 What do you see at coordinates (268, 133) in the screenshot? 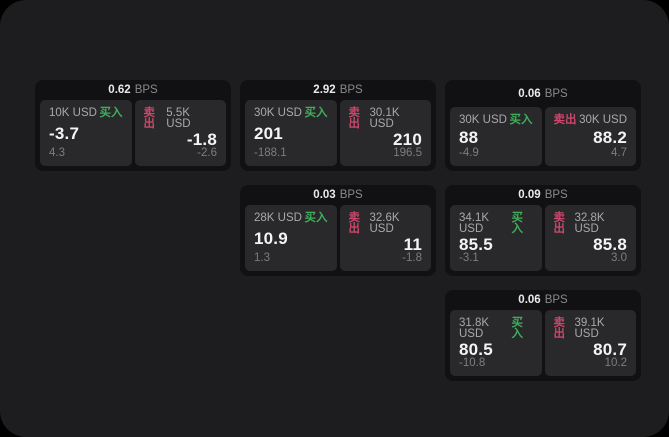
I see `buy-price-value: 201` at bounding box center [268, 133].